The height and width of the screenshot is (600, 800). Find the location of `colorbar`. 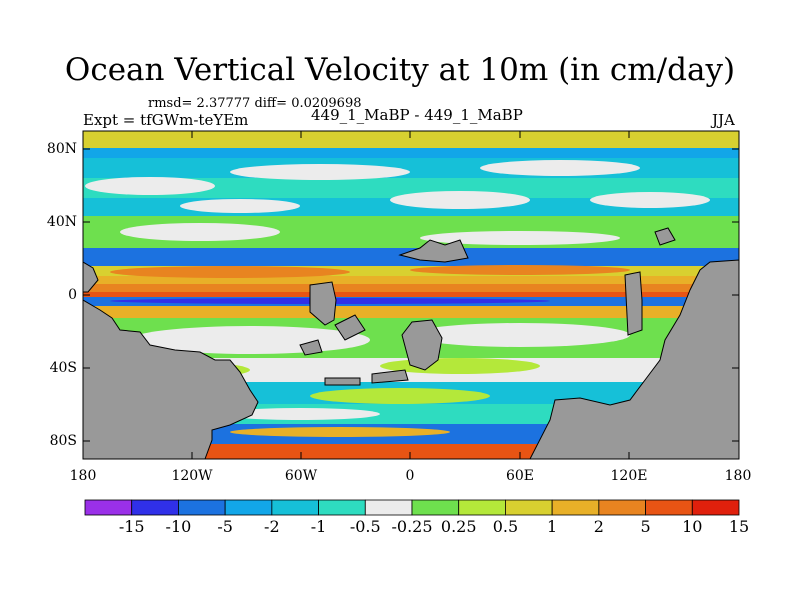

colorbar is located at coordinates (412, 507).